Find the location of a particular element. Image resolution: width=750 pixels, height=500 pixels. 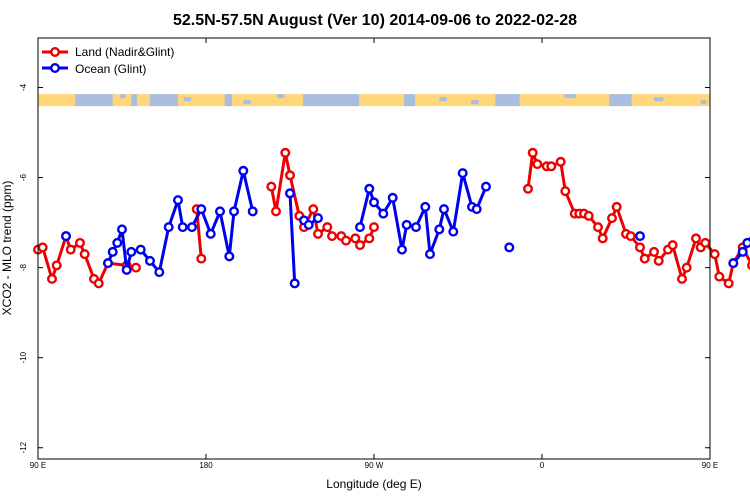

x-axis-label: Longitude (deg E) is located at coordinates (373, 484).